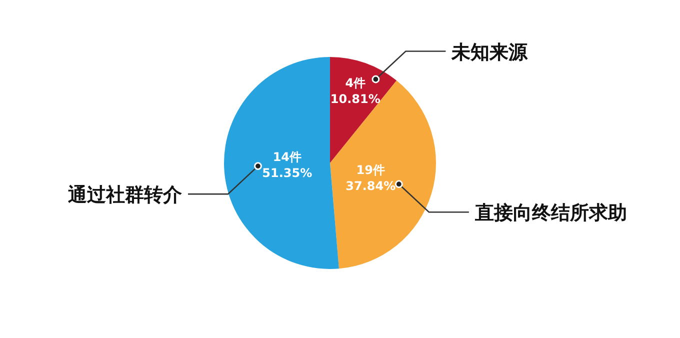 This screenshot has height=338, width=680. I want to click on slice-label: 直接向终结所求助, so click(550, 213).